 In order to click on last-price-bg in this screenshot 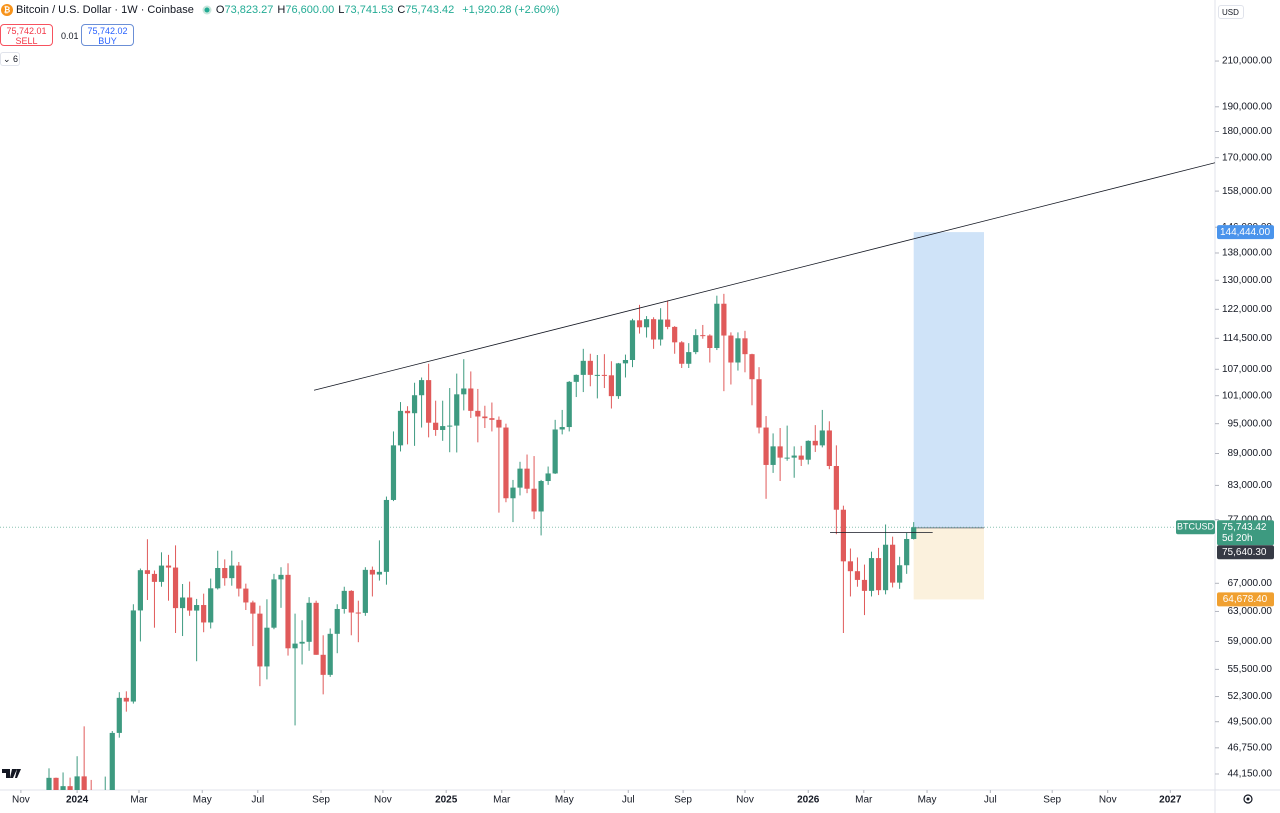, I will do `click(1245, 533)`.